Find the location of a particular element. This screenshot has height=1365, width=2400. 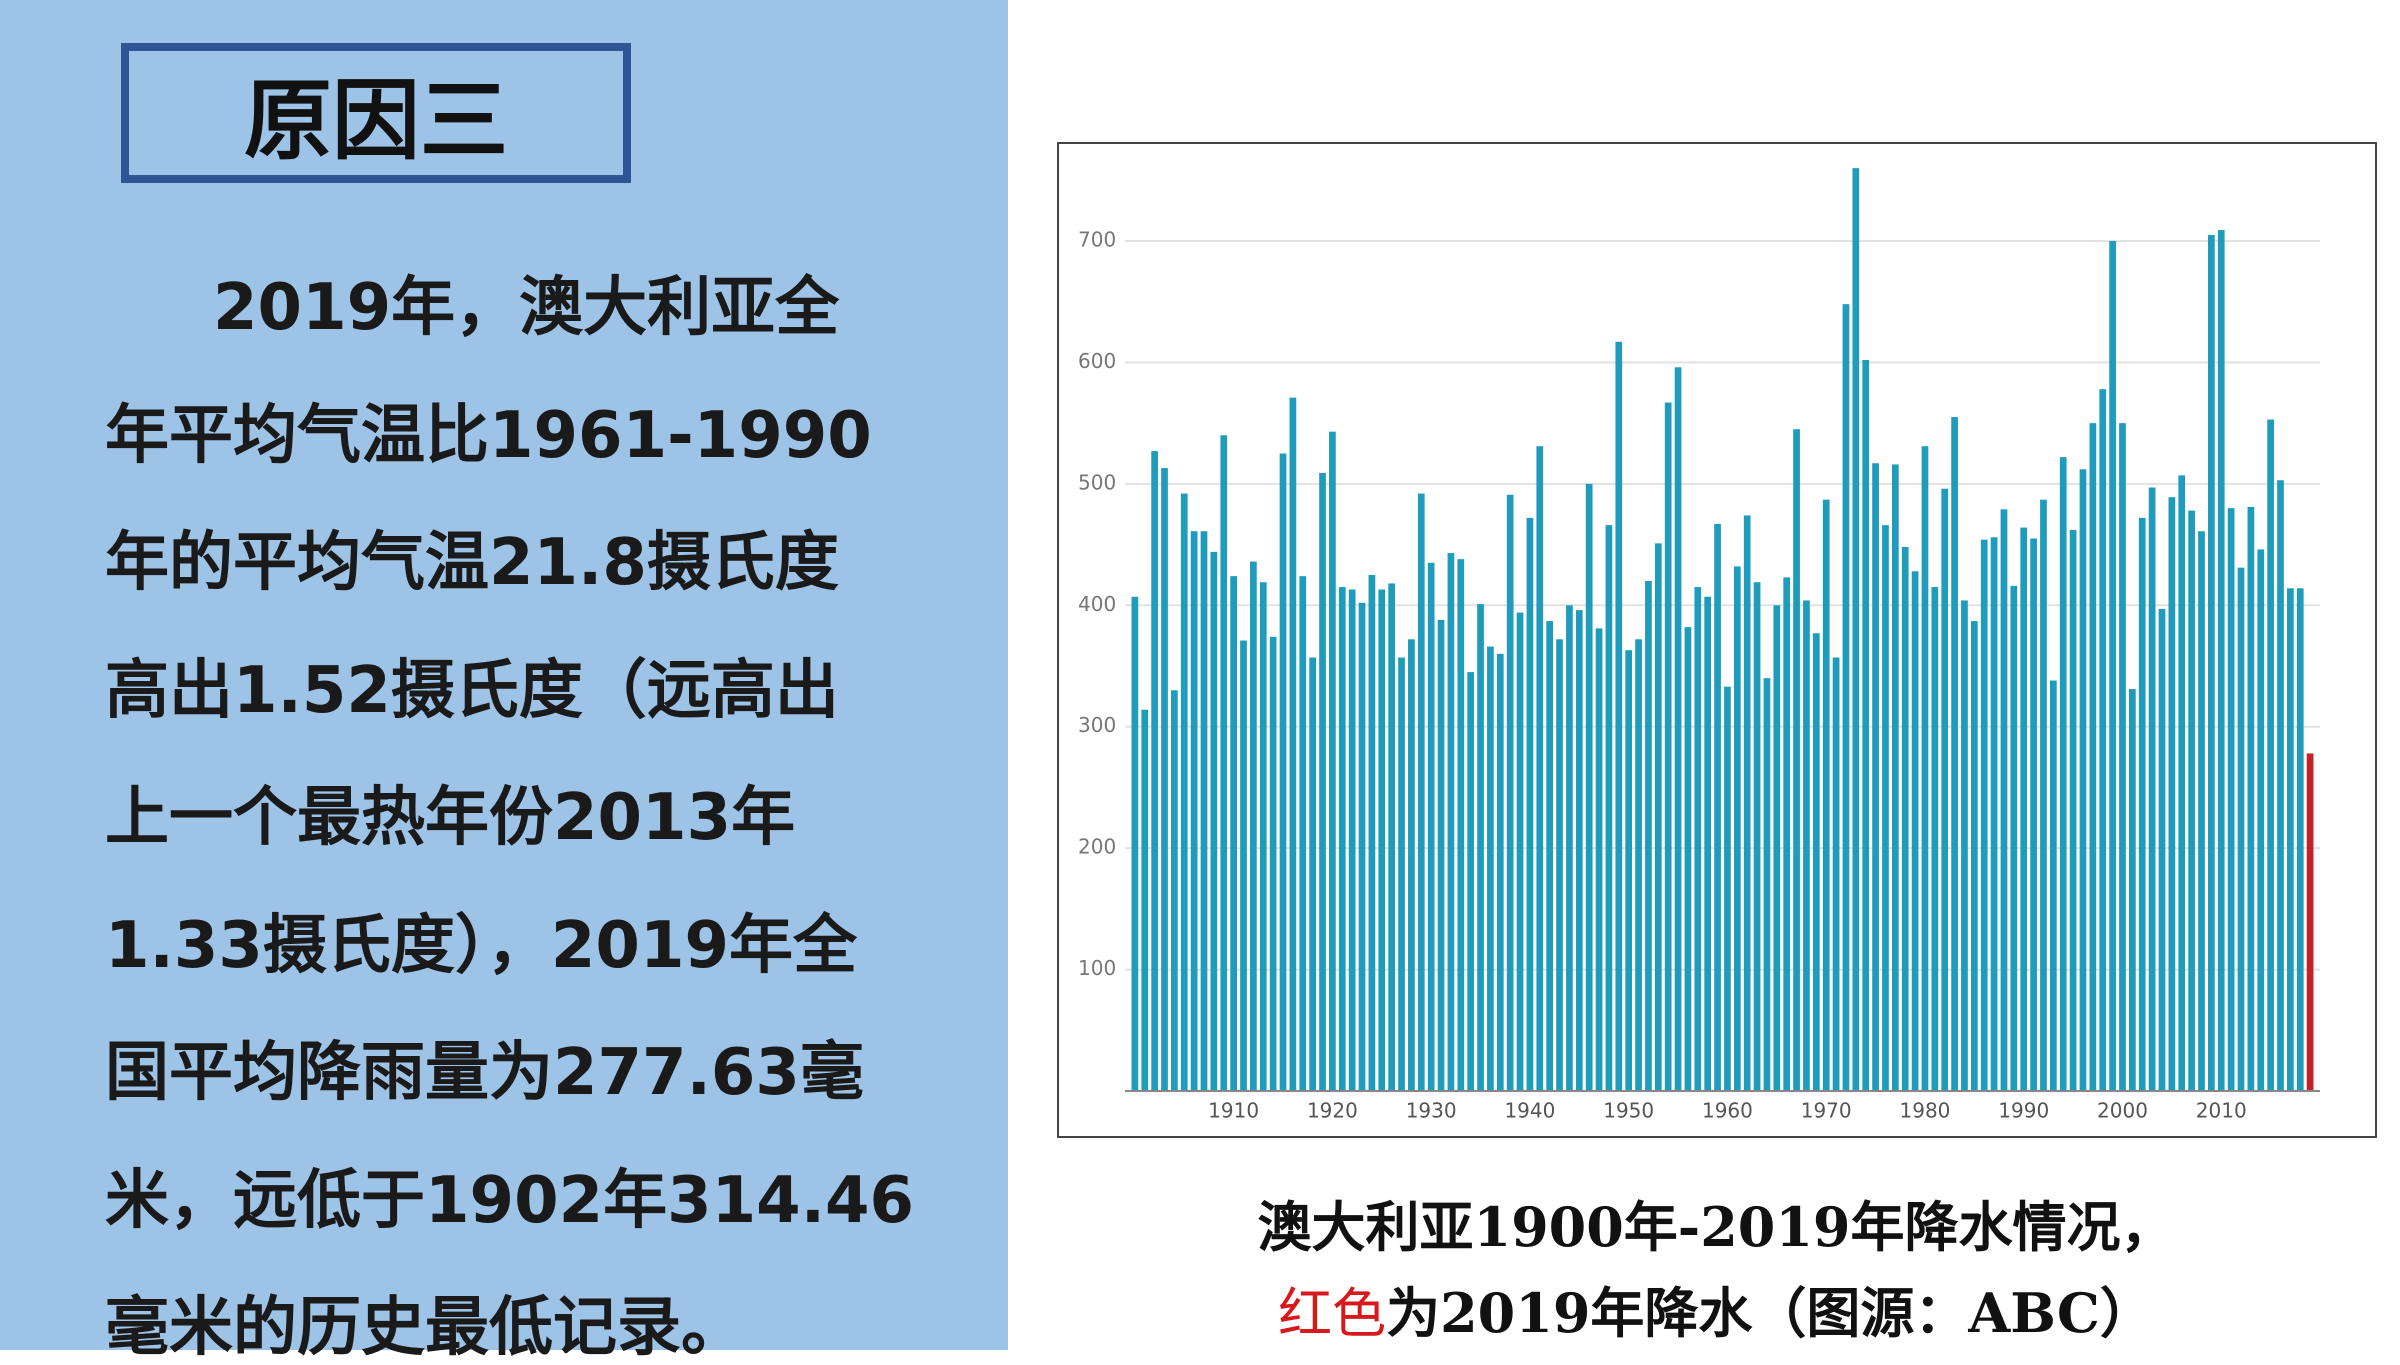

y-tick-label: 700 is located at coordinates (1097, 240).